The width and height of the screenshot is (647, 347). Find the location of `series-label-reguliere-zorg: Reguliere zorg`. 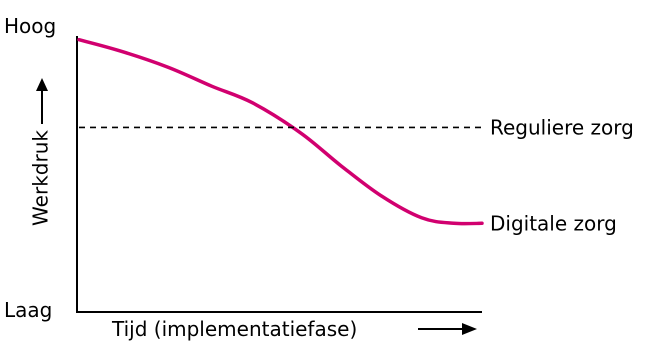

series-label-reguliere-zorg: Reguliere zorg is located at coordinates (562, 127).